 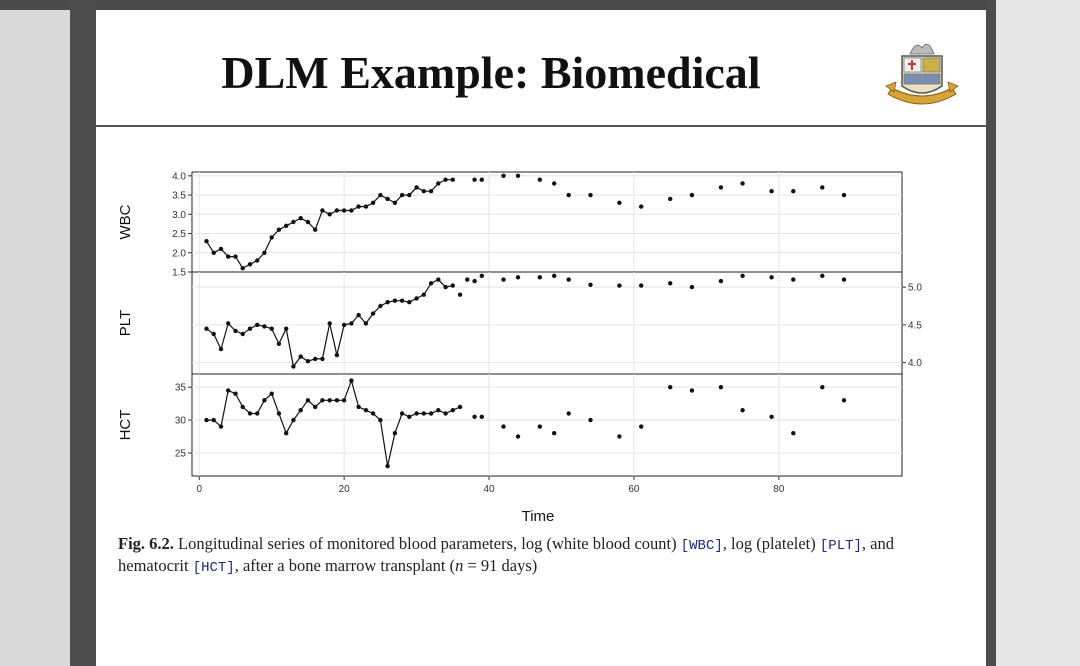 I want to click on y-tick-label-hct: 30, so click(x=181, y=421).